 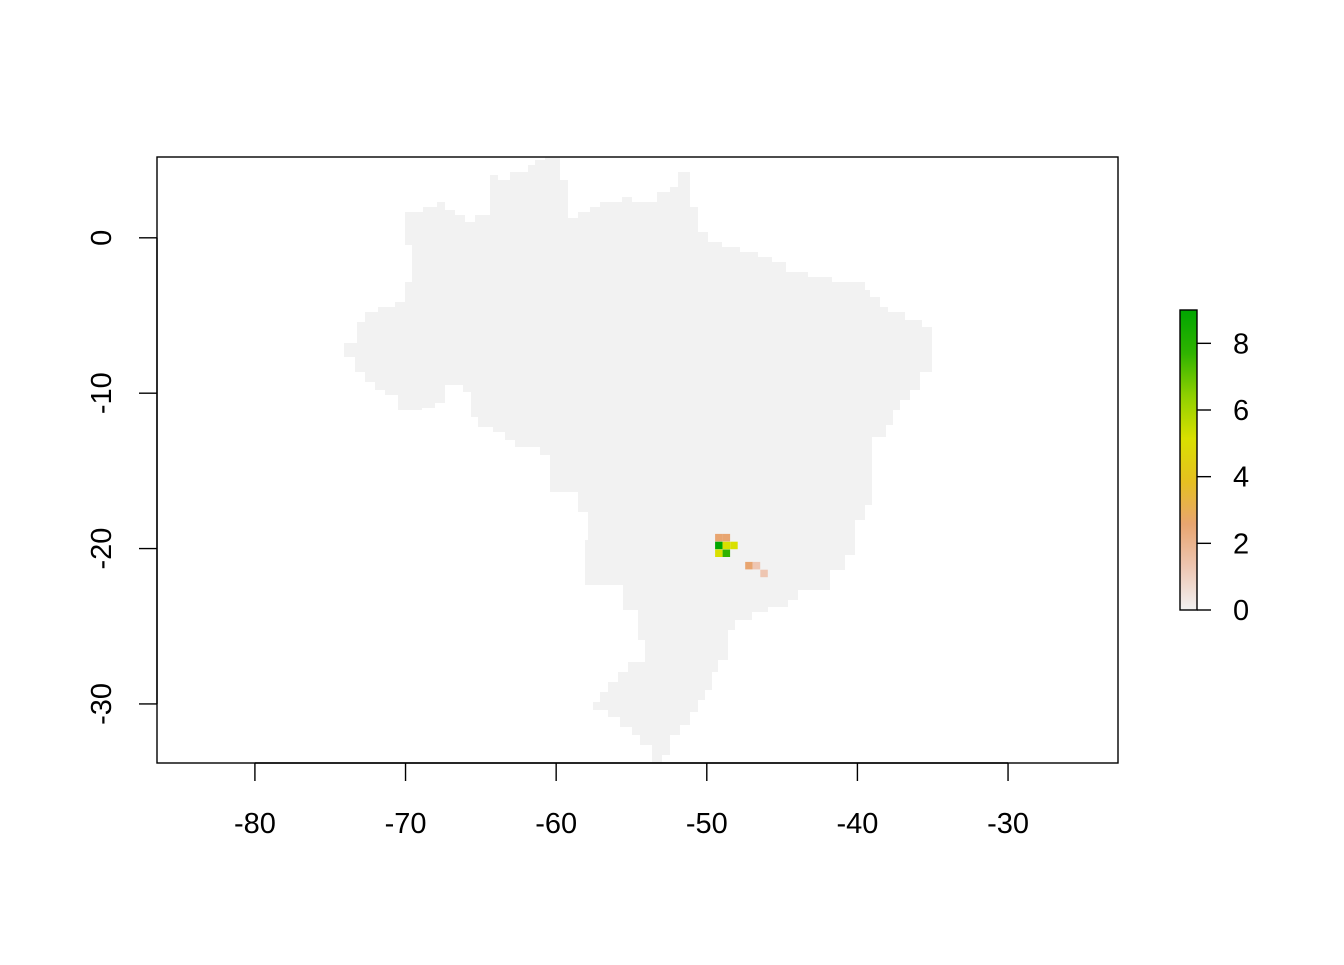 I want to click on y-tick-label: -10, so click(x=102, y=393).